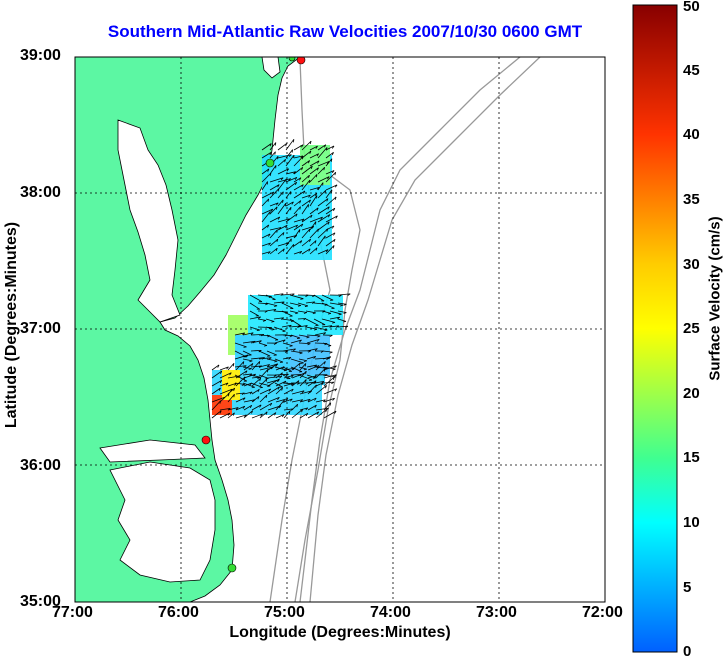 This screenshot has width=724, height=660. What do you see at coordinates (691, 264) in the screenshot?
I see `colorbar-tick: 30` at bounding box center [691, 264].